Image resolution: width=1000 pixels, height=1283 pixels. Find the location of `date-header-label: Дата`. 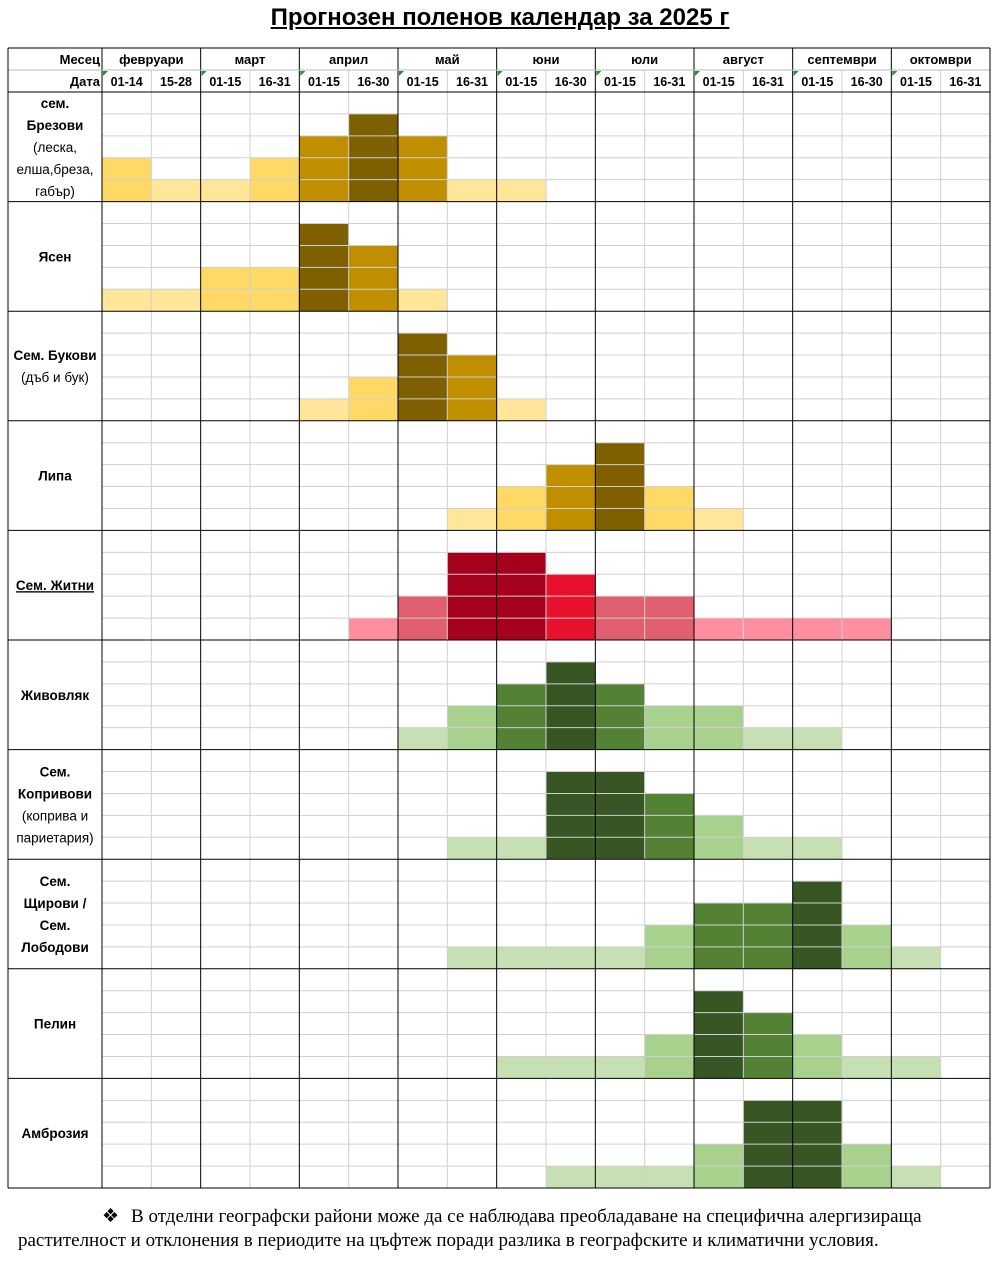

date-header-label: Дата is located at coordinates (85, 81).